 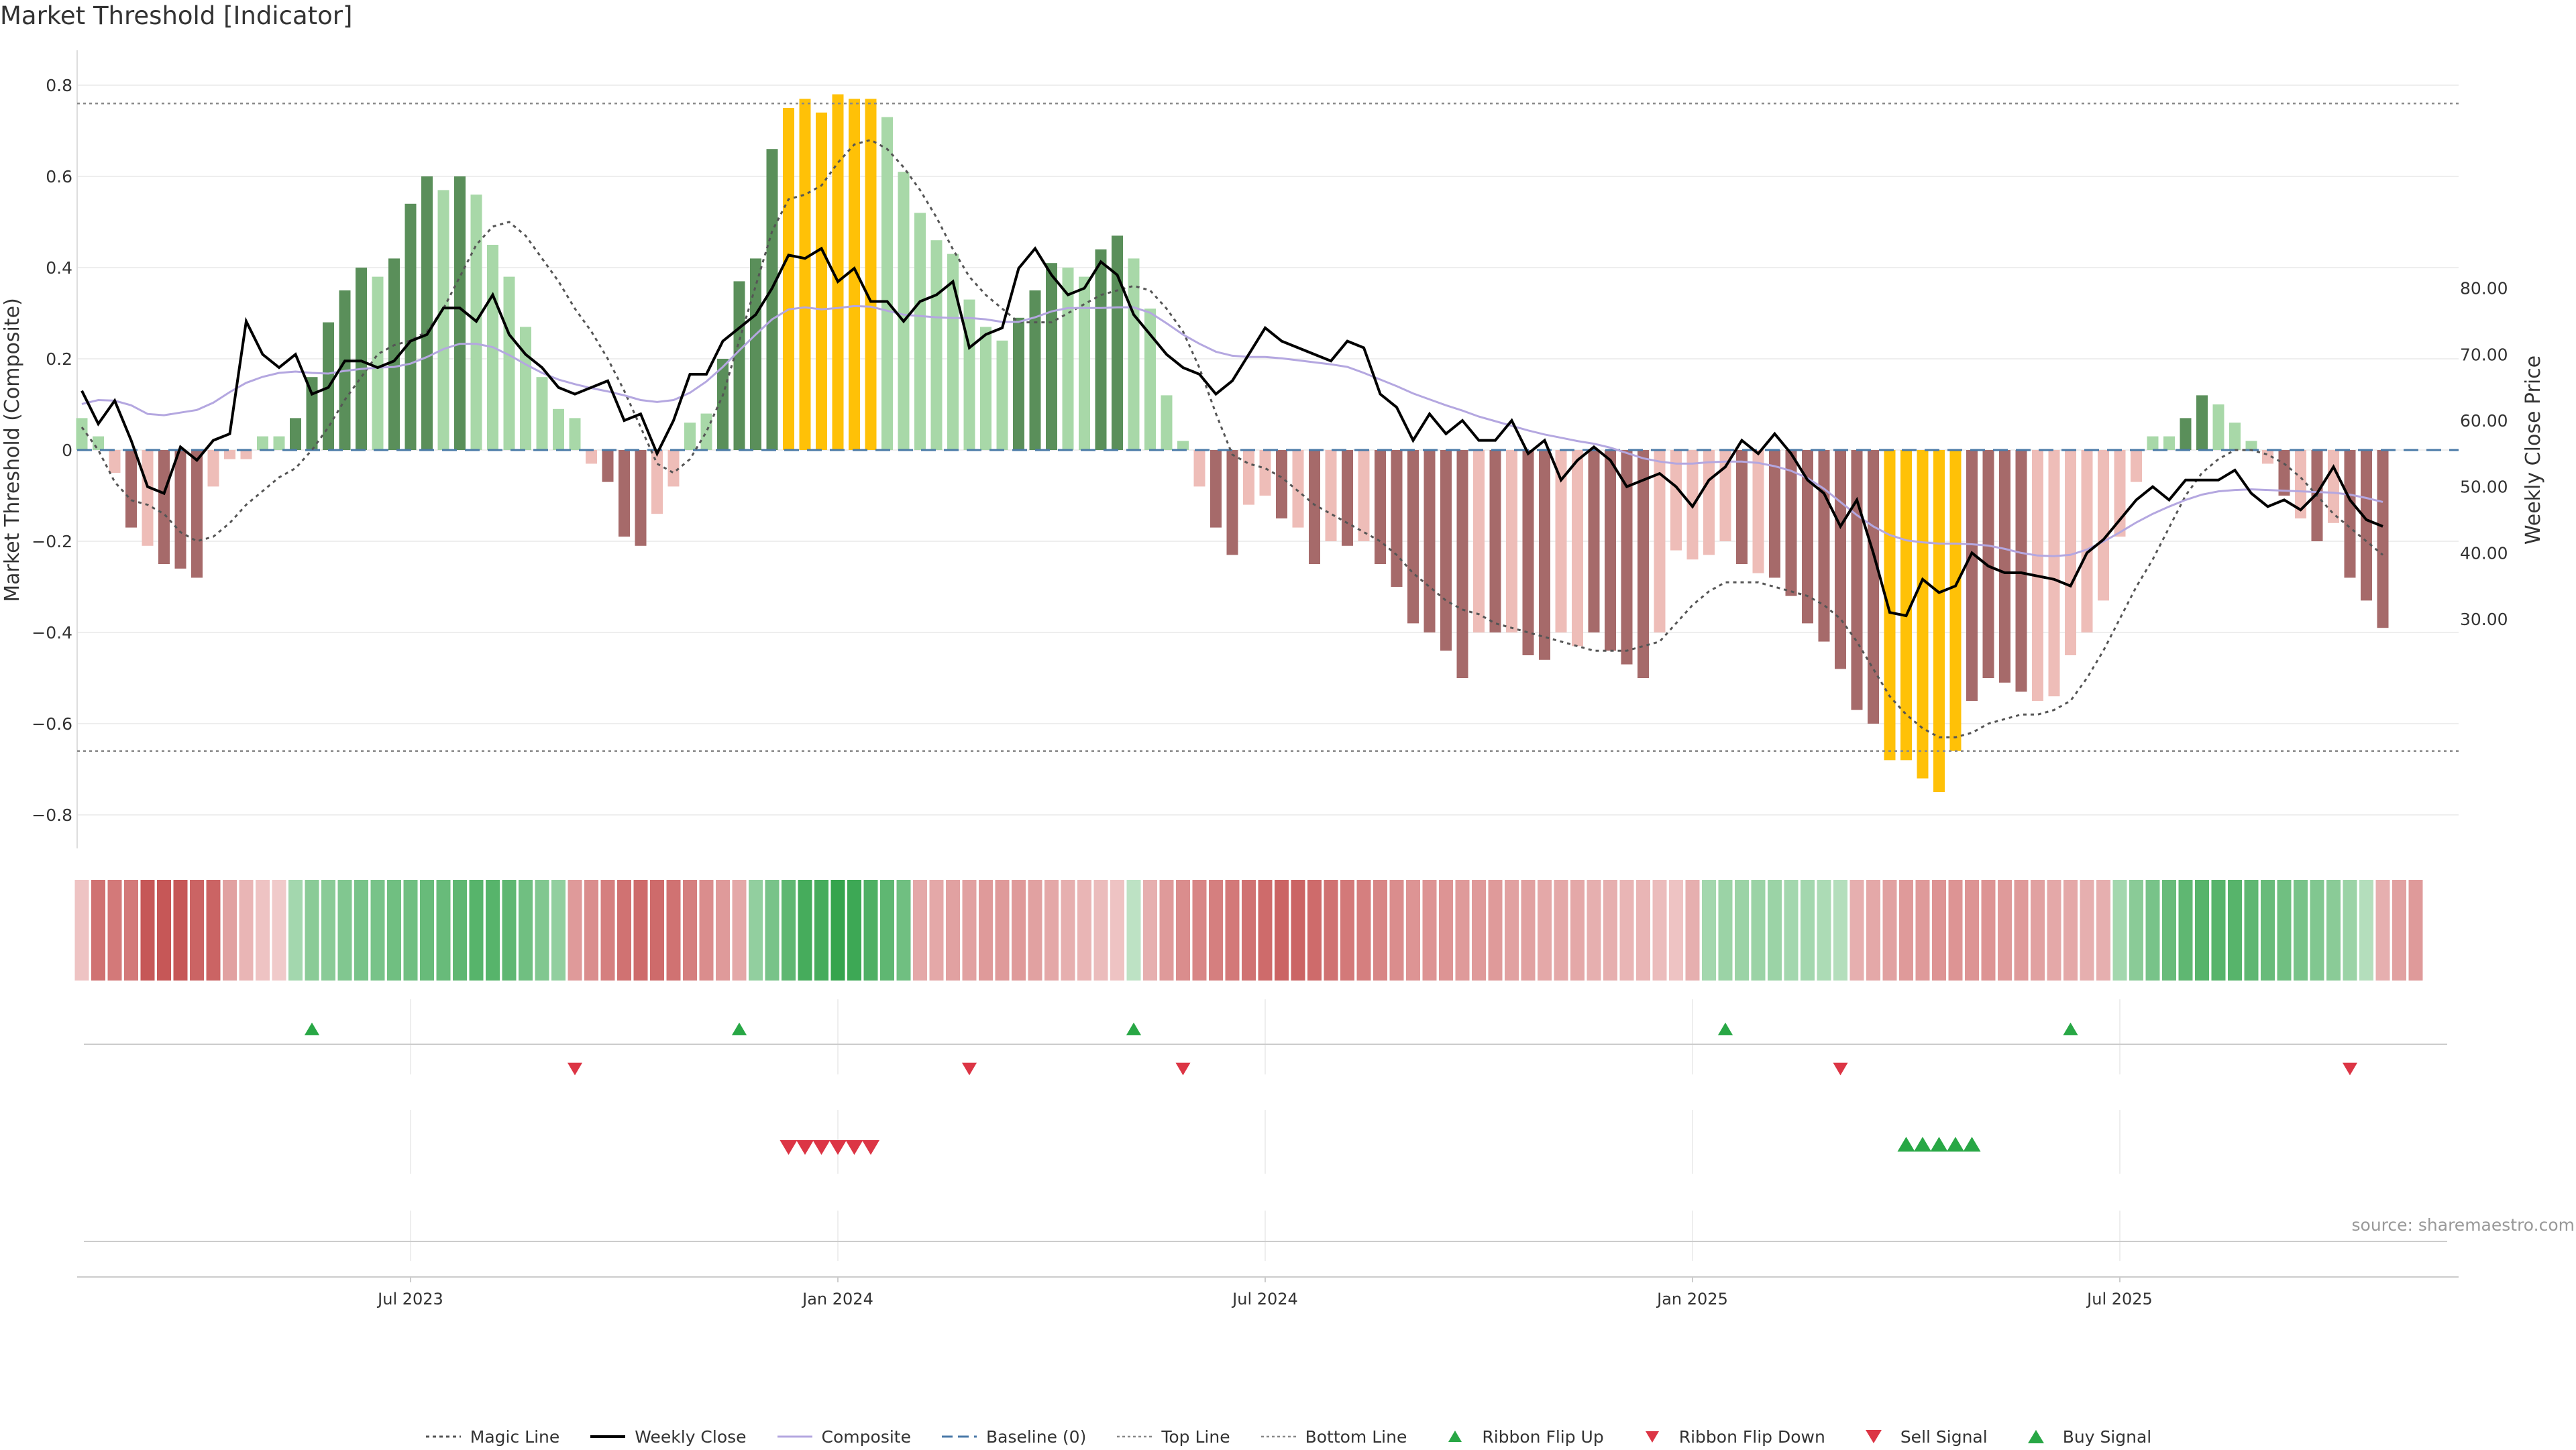 What do you see at coordinates (52, 815) in the screenshot?
I see `y-tick-label: −0.8` at bounding box center [52, 815].